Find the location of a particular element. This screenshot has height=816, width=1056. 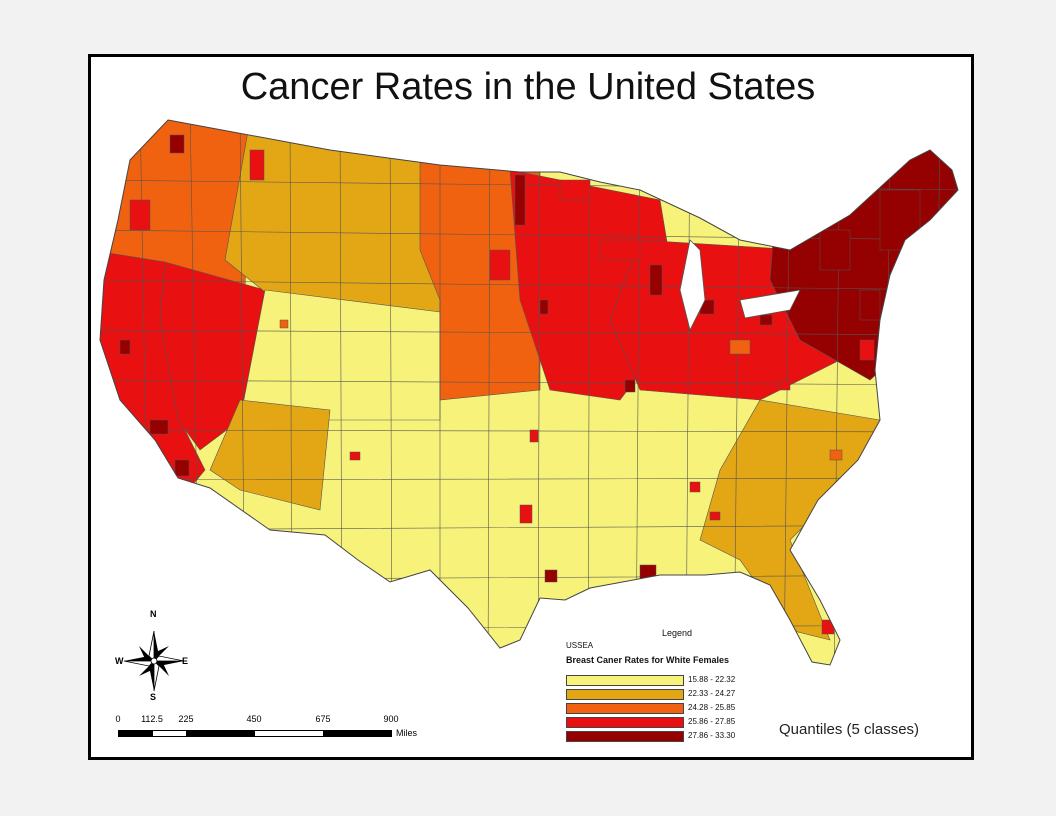

compass-east-label: E is located at coordinates (185, 661).